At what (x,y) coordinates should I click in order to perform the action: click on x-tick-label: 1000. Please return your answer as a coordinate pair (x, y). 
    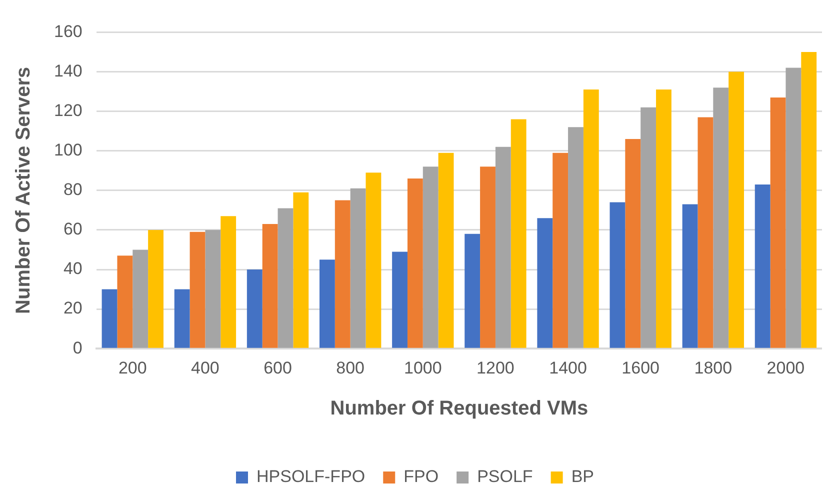
    Looking at the image, I should click on (423, 368).